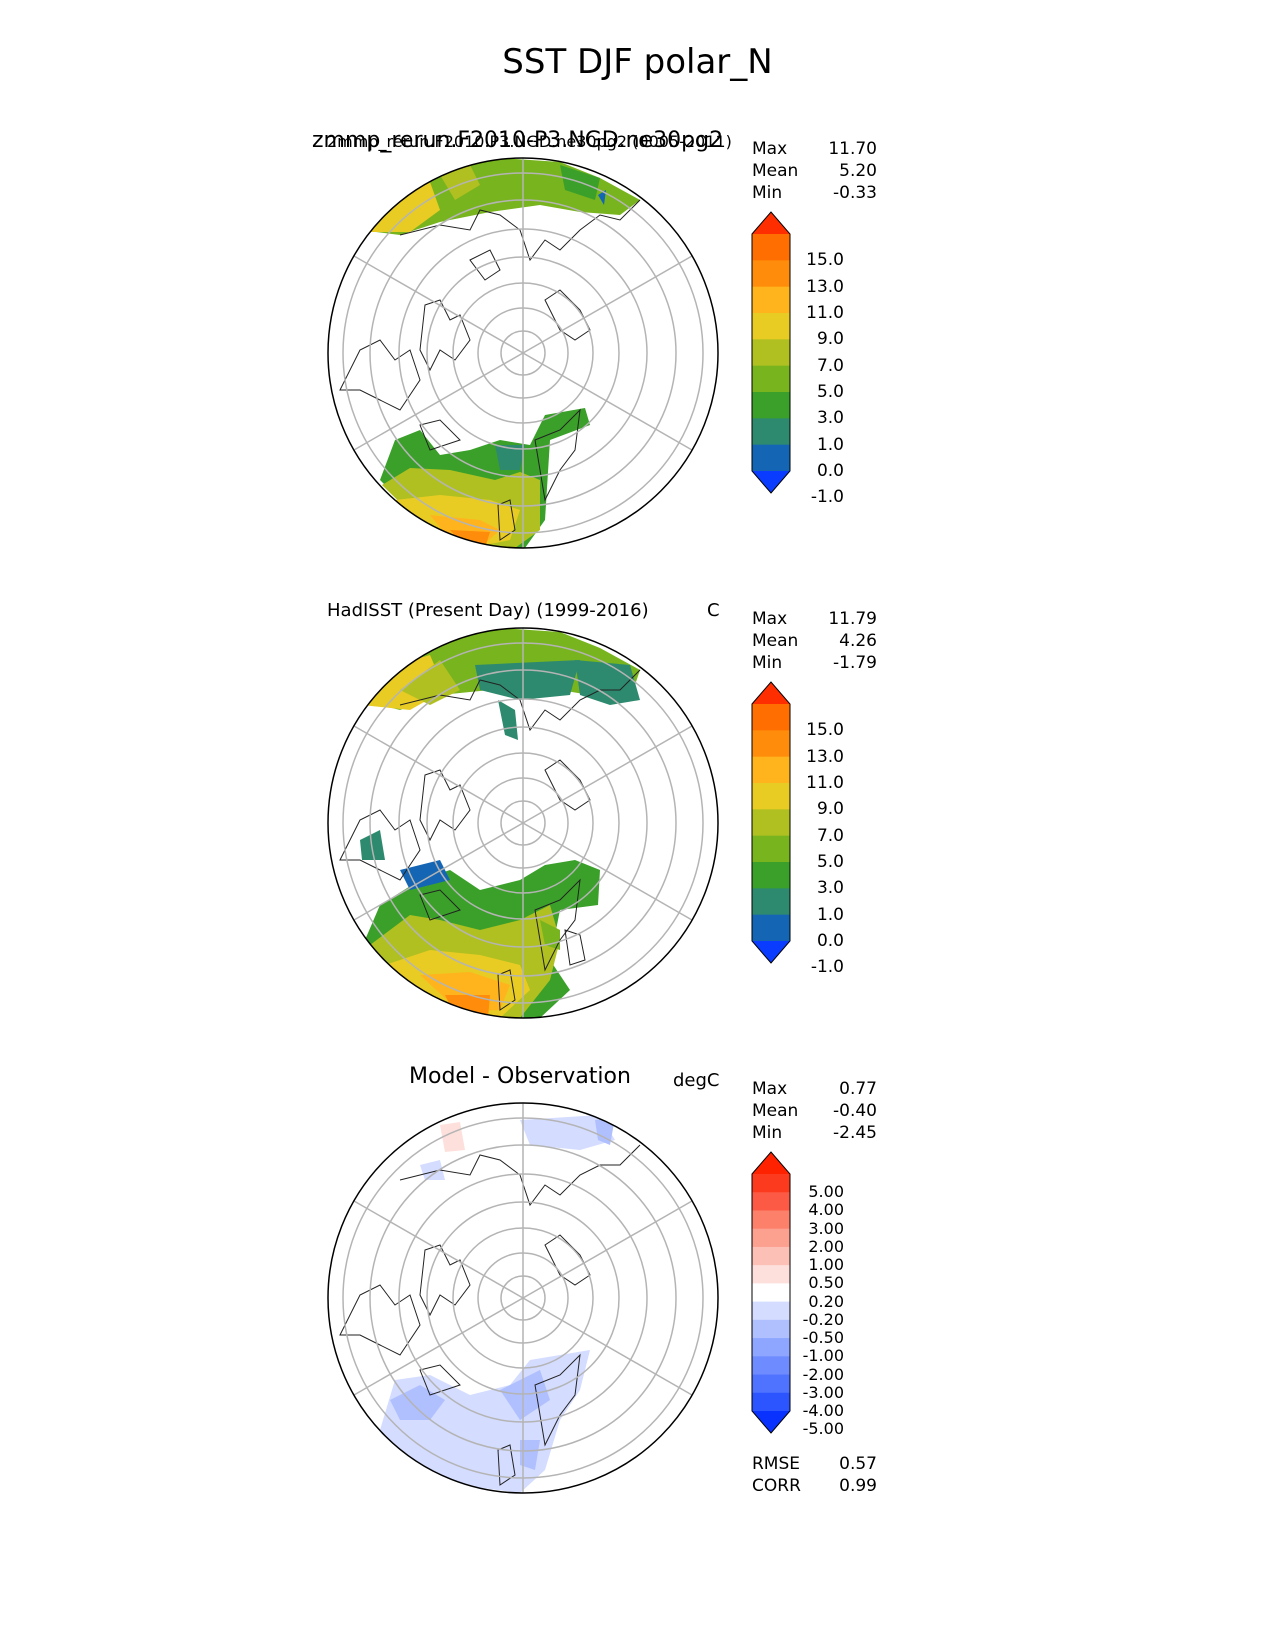  I want to click on panel1-title: zmmp_rerun.F2010-P3.NGD.ne30pg2, so click(518, 140).